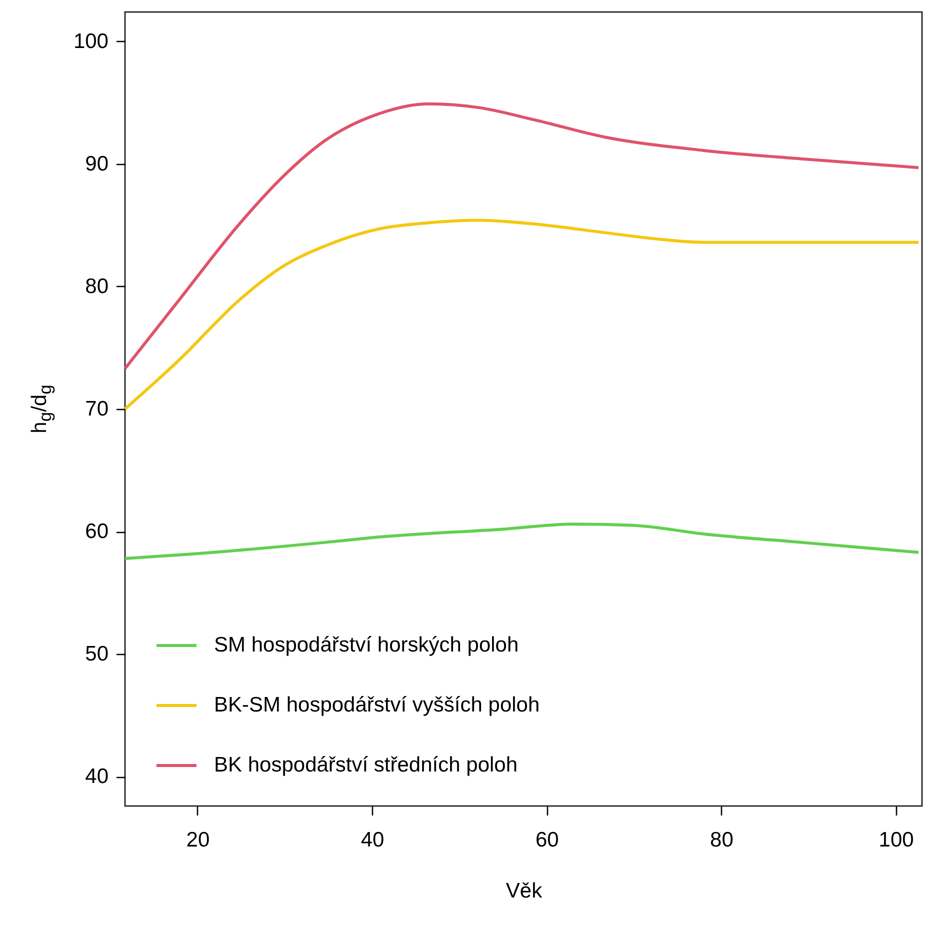  What do you see at coordinates (377, 705) in the screenshot?
I see `legend-label: BK-SM hospodářství vyšších poloh` at bounding box center [377, 705].